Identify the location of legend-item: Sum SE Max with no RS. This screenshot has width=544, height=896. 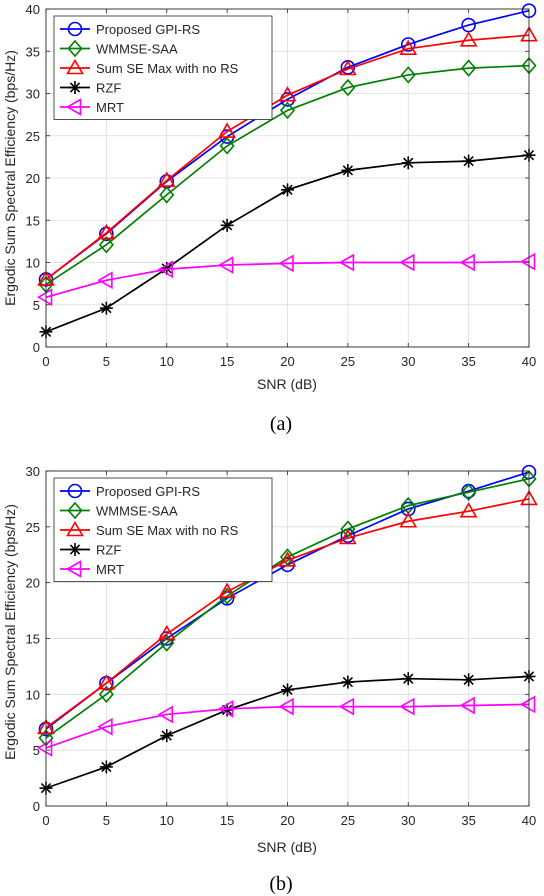
(149, 67).